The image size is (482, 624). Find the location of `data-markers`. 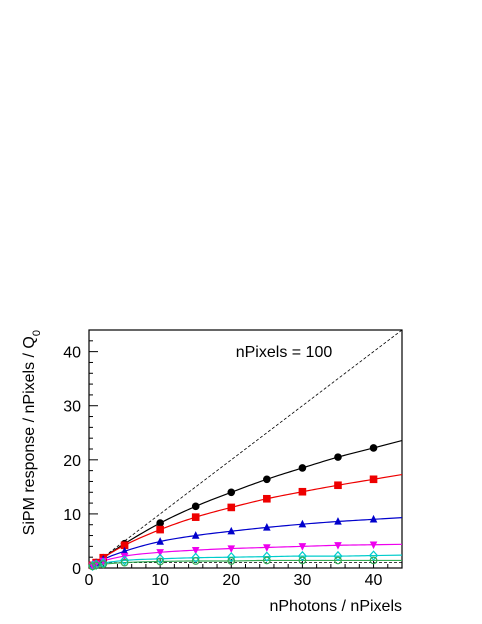

data-markers is located at coordinates (233, 508).